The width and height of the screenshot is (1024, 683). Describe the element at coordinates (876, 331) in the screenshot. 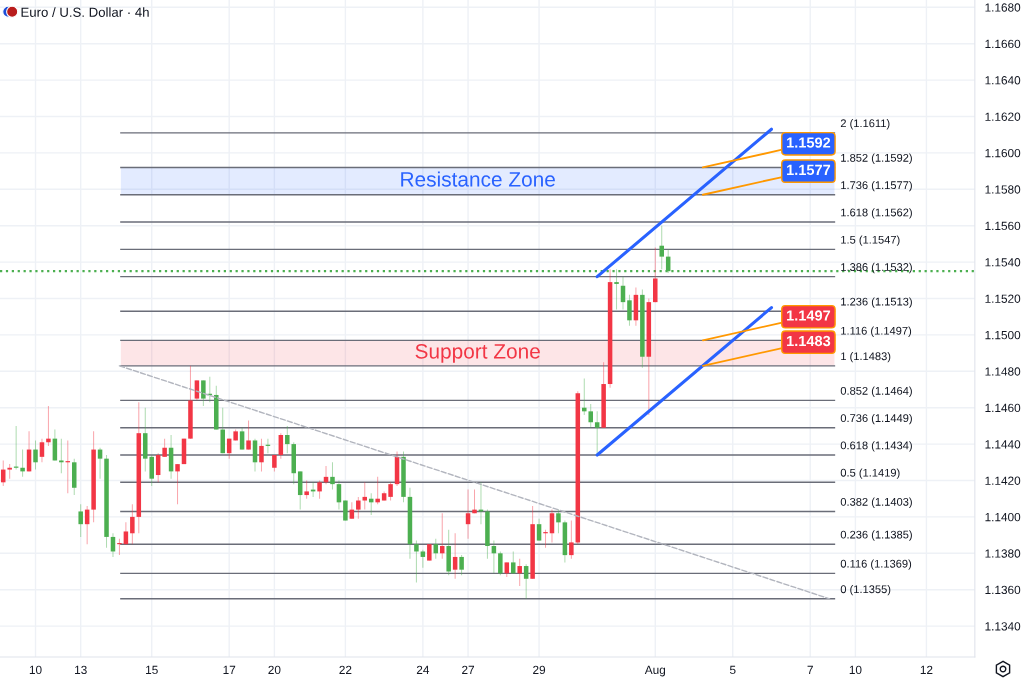

I see `ref-line-label: 1.116 (1.1497)` at that location.